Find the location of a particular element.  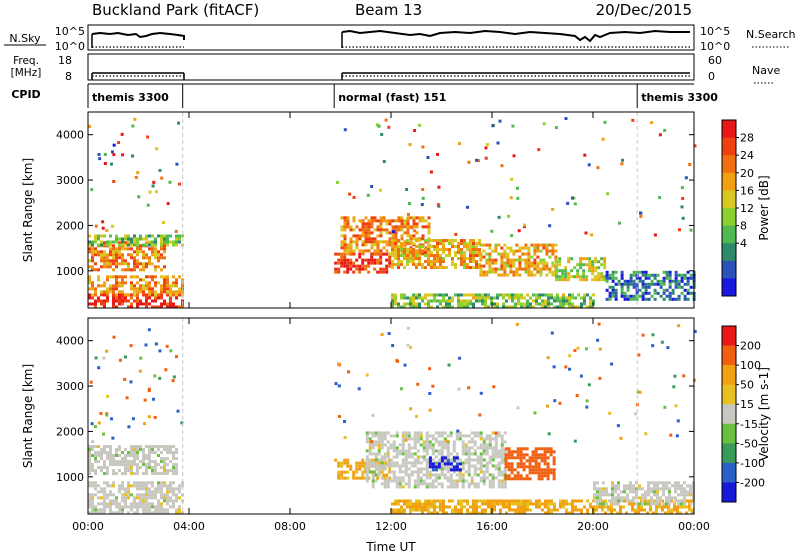

x-tick-label: 00:00 is located at coordinates (694, 526).